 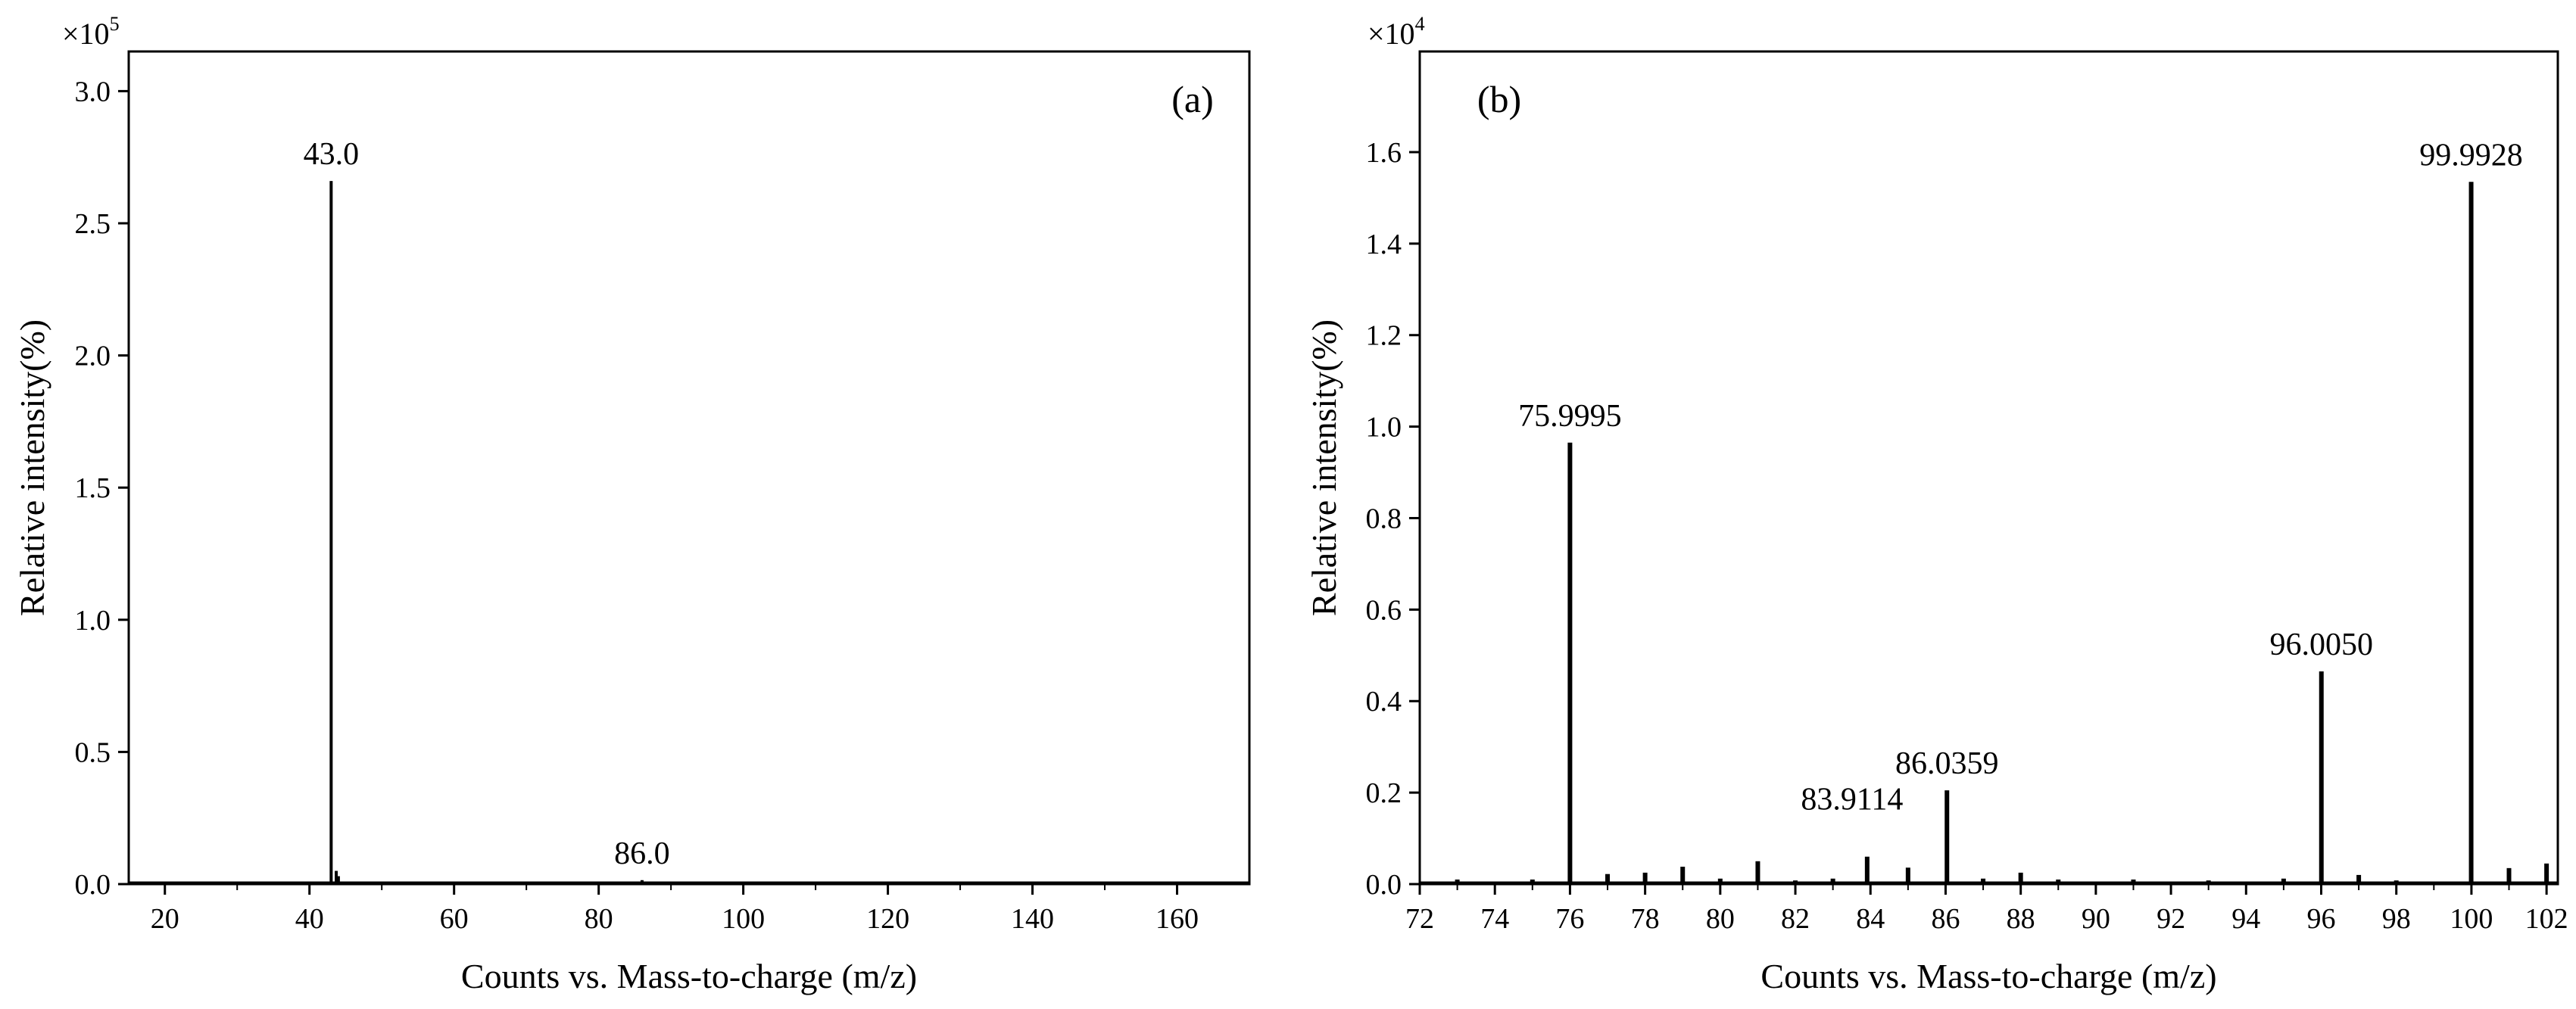 What do you see at coordinates (1494, 919) in the screenshot?
I see `x-tick-label: 74` at bounding box center [1494, 919].